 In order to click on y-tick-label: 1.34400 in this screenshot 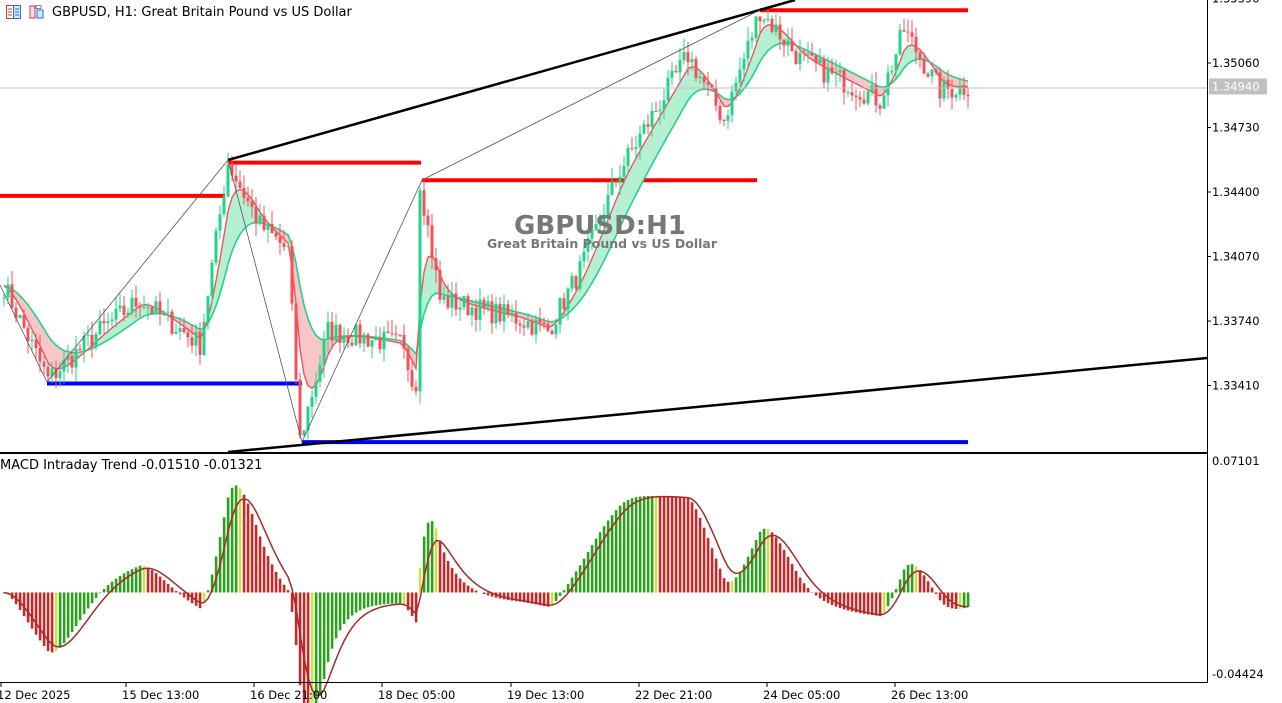, I will do `click(1236, 192)`.